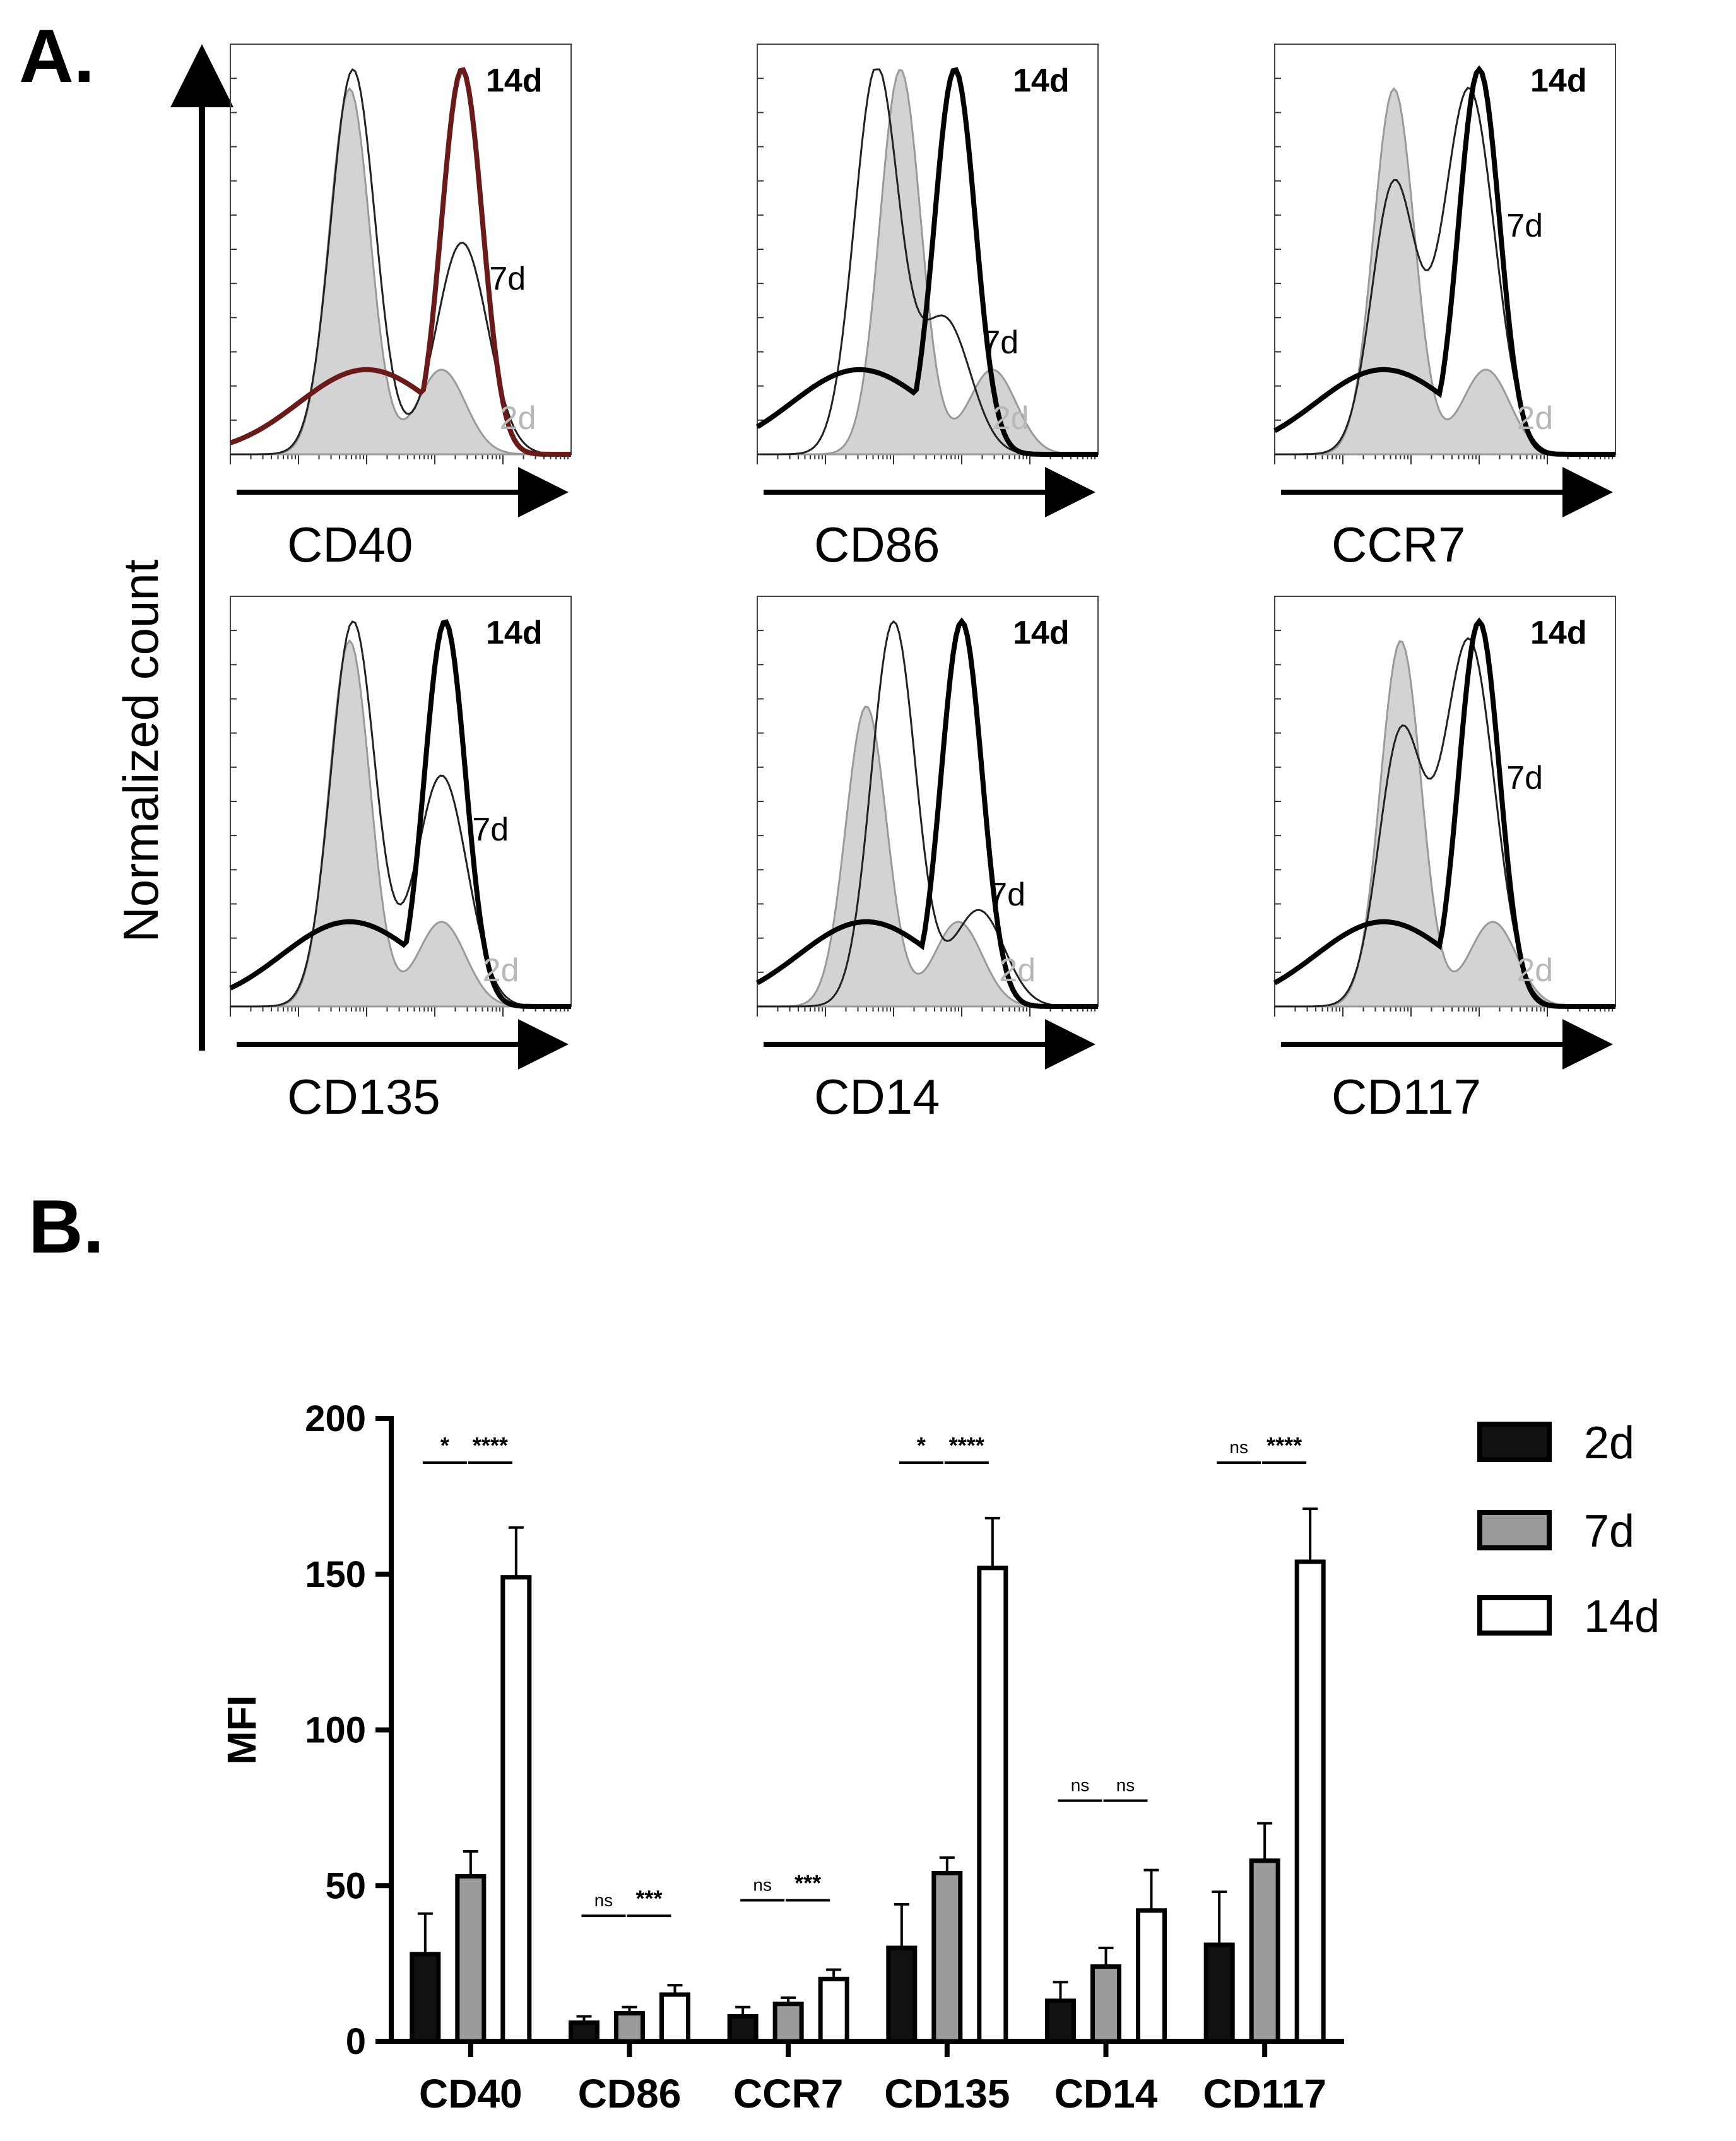 The image size is (1736, 2141). What do you see at coordinates (66, 1226) in the screenshot?
I see `panel-b-label: B.` at bounding box center [66, 1226].